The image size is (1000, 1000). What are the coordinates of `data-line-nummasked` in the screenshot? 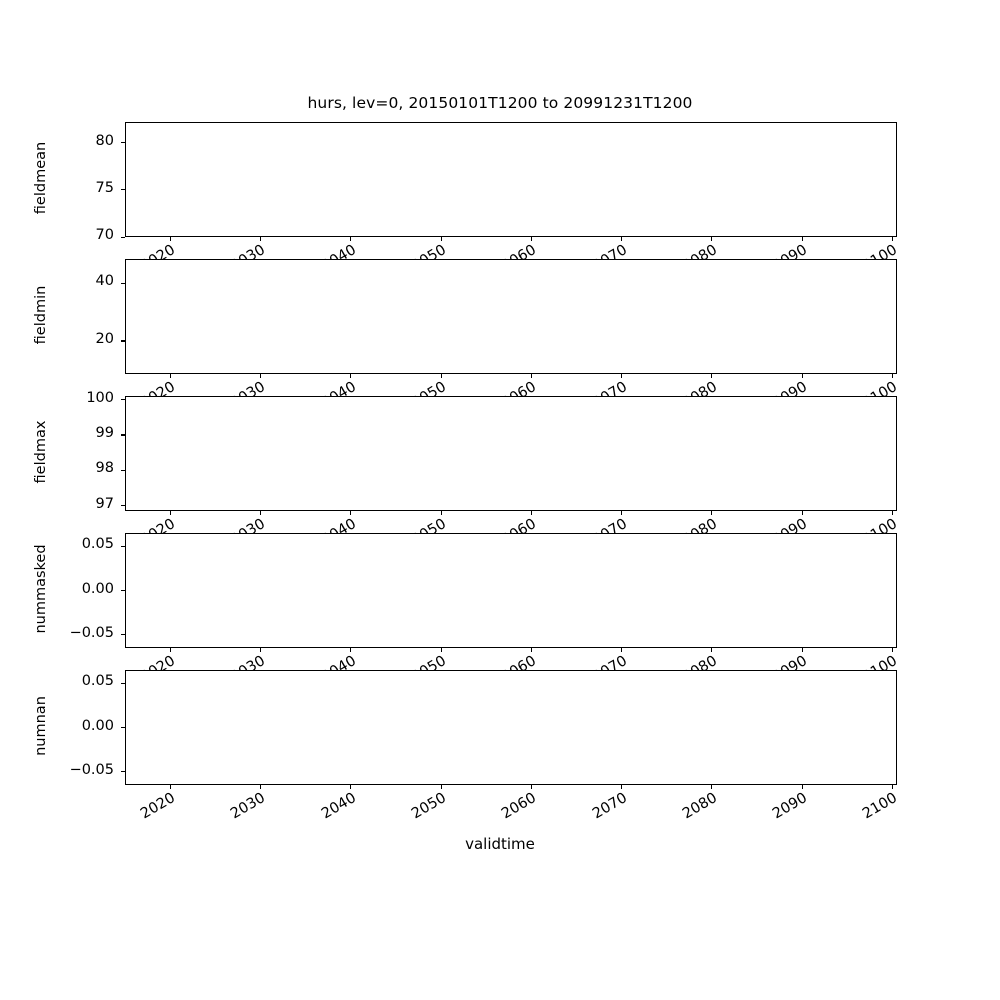 It's located at (513, 590).